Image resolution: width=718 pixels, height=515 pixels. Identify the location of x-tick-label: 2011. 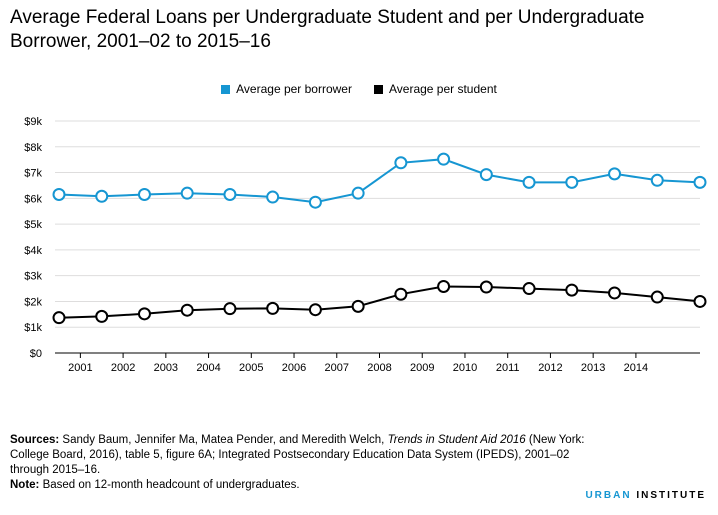
(508, 367).